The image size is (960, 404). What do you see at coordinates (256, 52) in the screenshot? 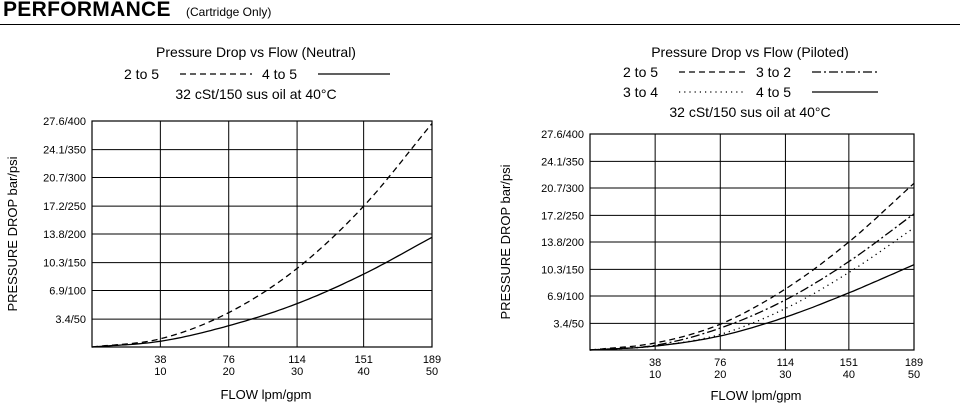
I see `chart-title: Pressure Drop vs Flow (Neutral)` at bounding box center [256, 52].